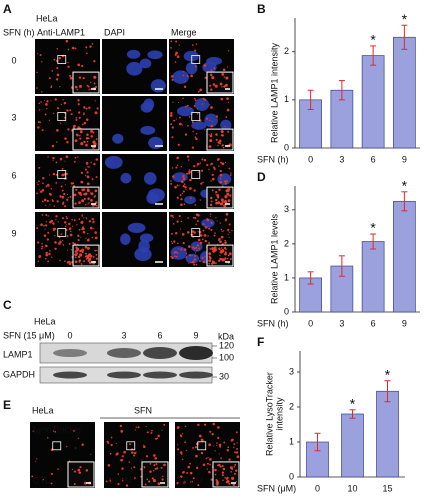 The image size is (426, 500). Describe the element at coordinates (7, 305) in the screenshot. I see `panel-label: C` at that location.